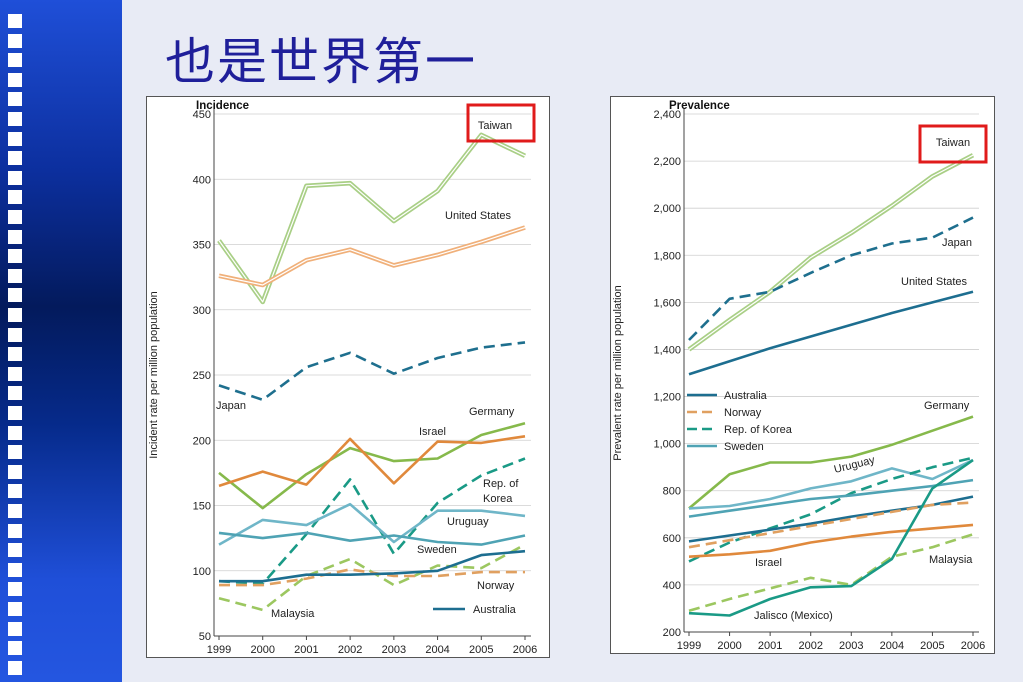 The image size is (1023, 682). I want to click on series-line-taiwan, so click(831, 252).